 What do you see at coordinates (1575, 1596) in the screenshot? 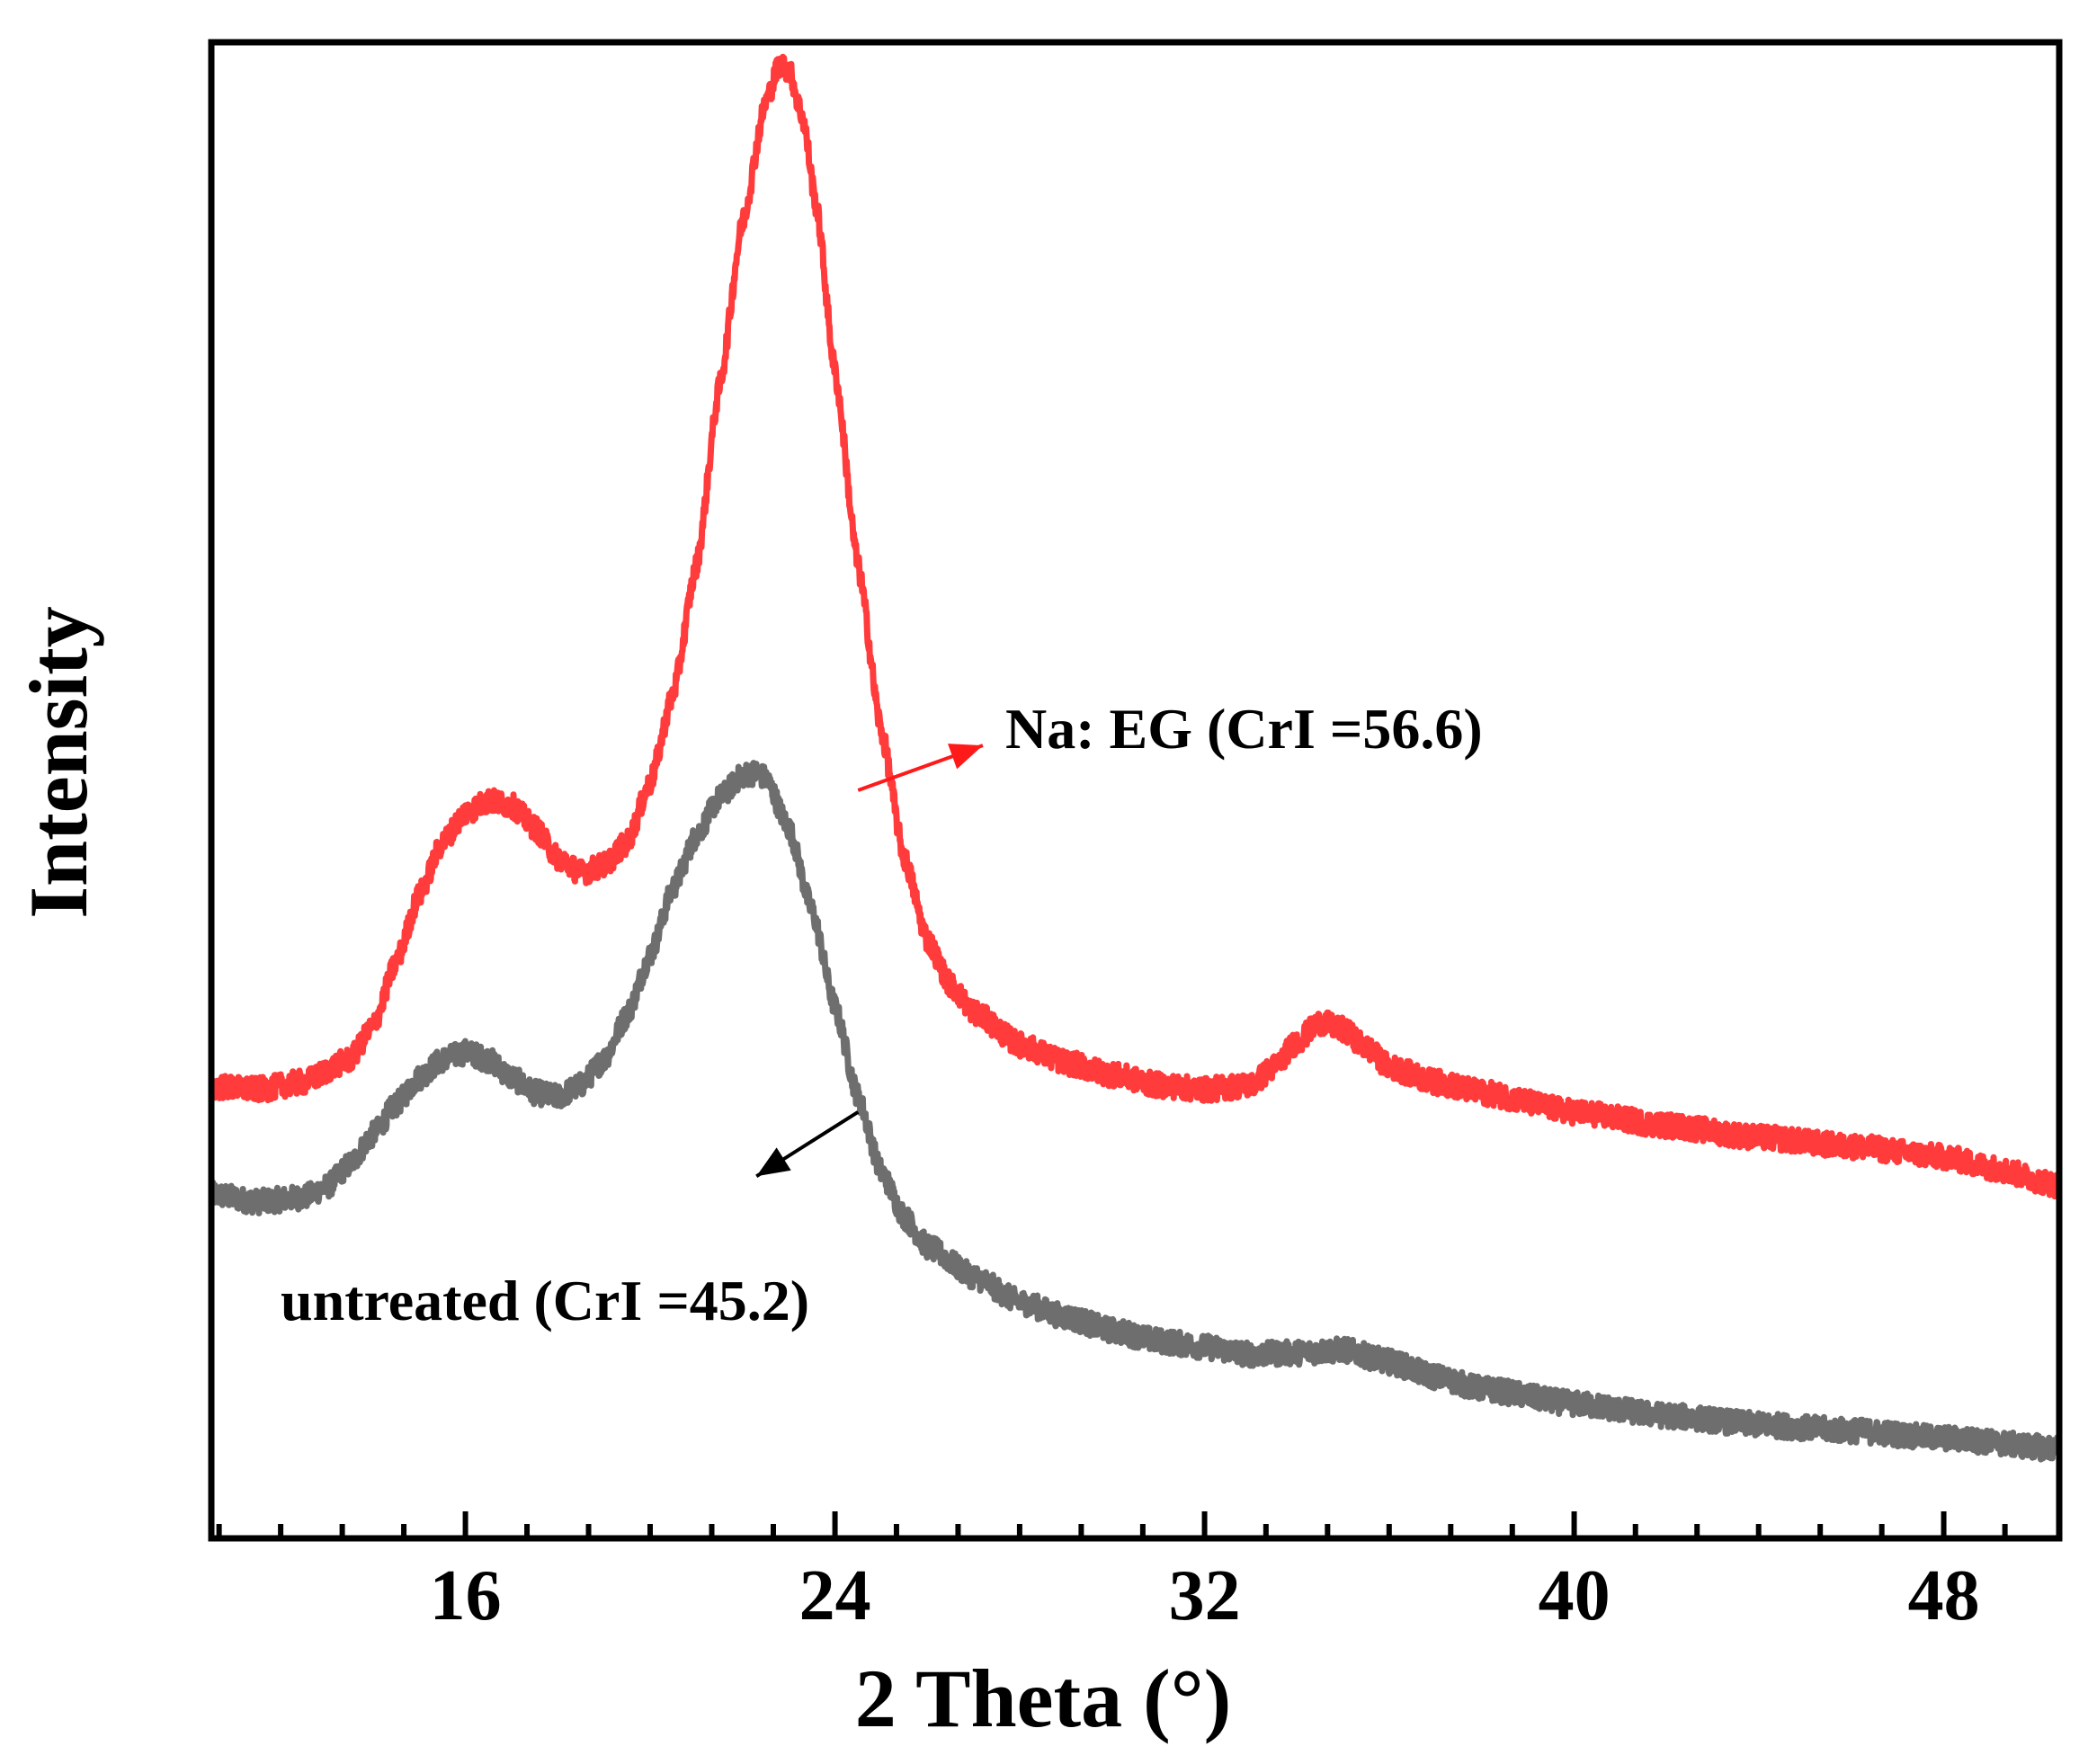
I see `x-tick-label: 40` at bounding box center [1575, 1596].